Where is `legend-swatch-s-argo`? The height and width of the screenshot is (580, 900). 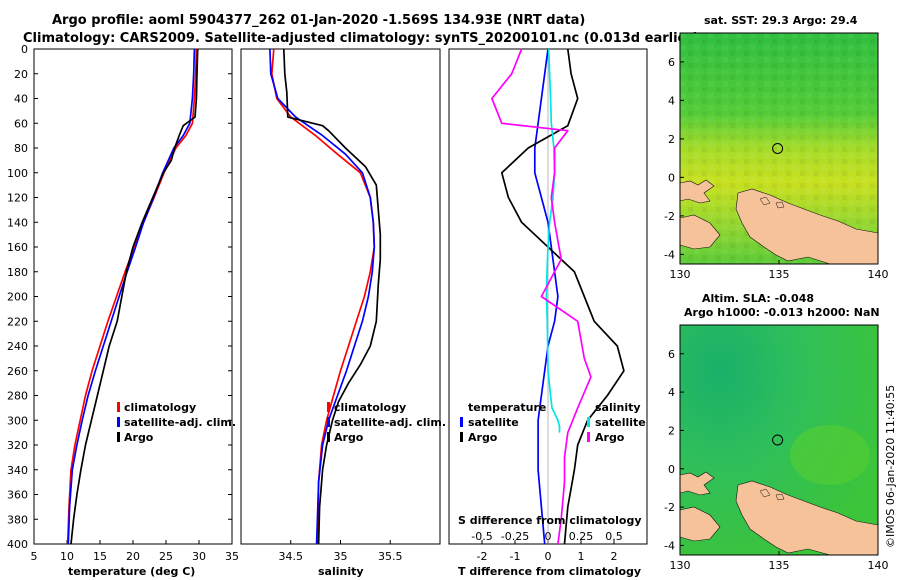 legend-swatch-s-argo is located at coordinates (588, 437).